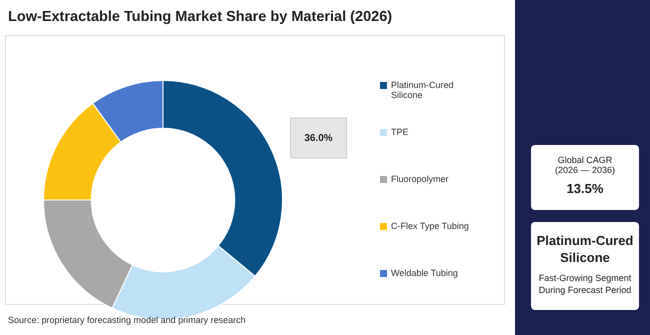 The width and height of the screenshot is (650, 335). Describe the element at coordinates (430, 226) in the screenshot. I see `legend-label: C-Flex Type Tubing` at that location.